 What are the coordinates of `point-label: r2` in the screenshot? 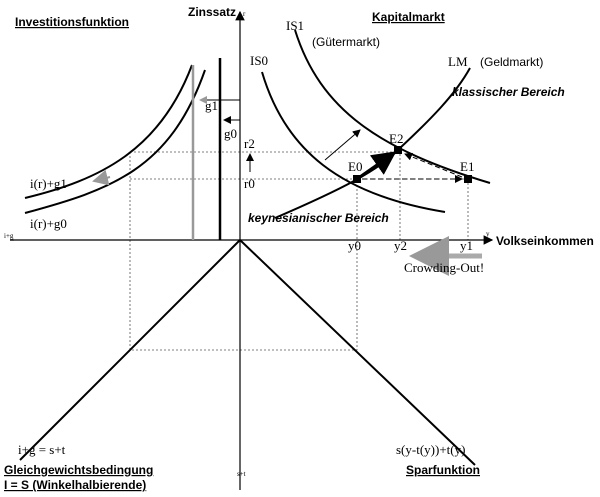 It's located at (249, 143).